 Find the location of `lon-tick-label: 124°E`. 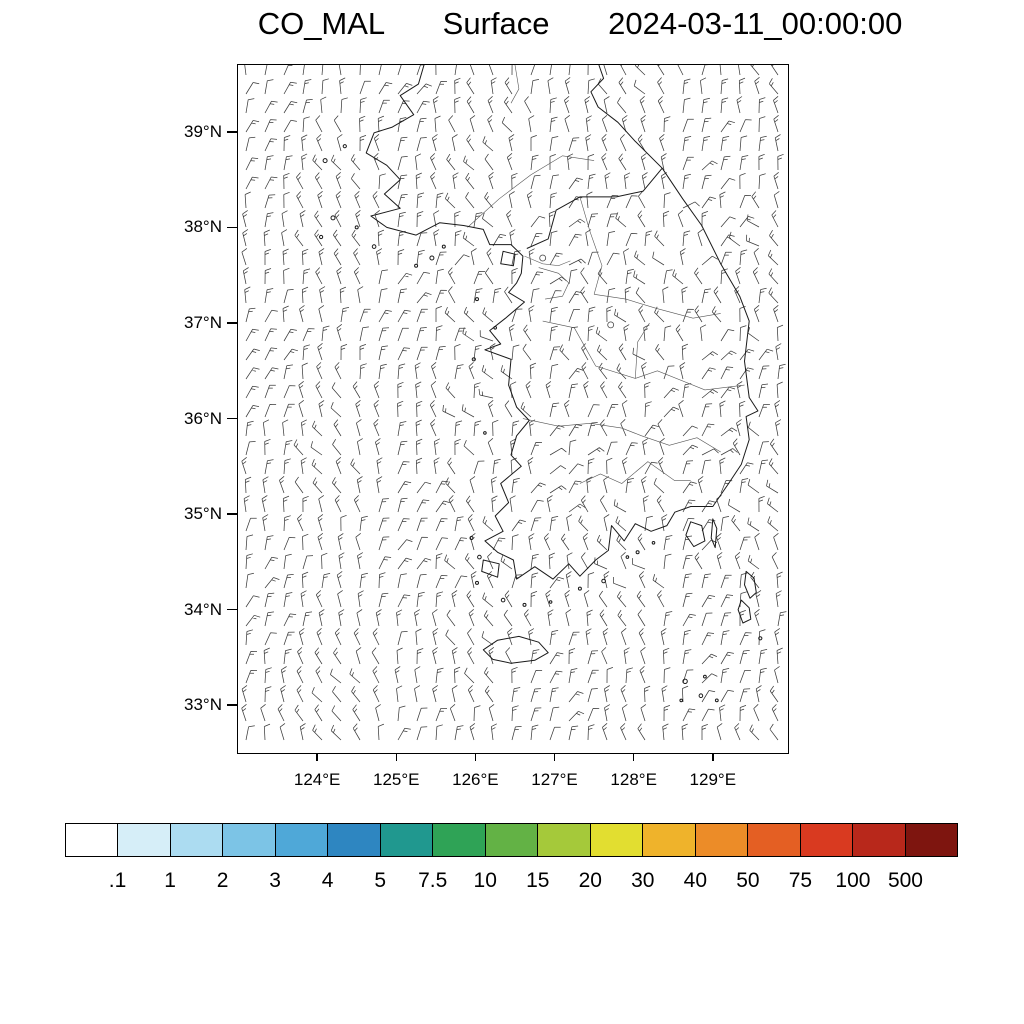

lon-tick-label: 124°E is located at coordinates (317, 779).